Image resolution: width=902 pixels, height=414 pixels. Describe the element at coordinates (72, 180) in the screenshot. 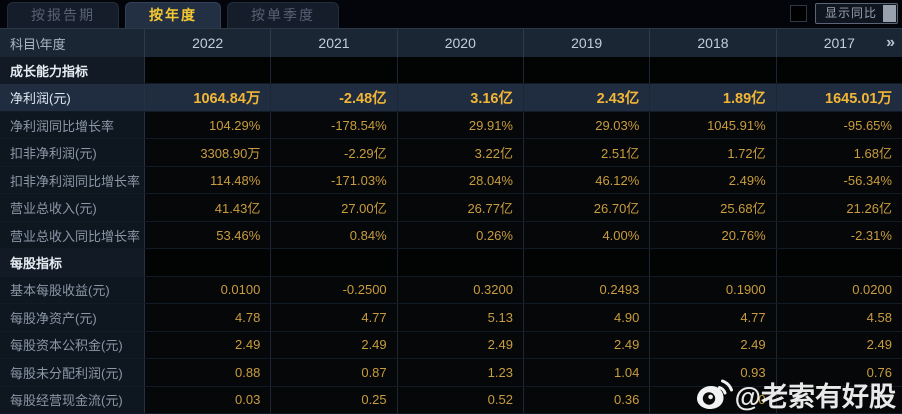

I see `row-label: 扣非净利润同比增长率` at that location.